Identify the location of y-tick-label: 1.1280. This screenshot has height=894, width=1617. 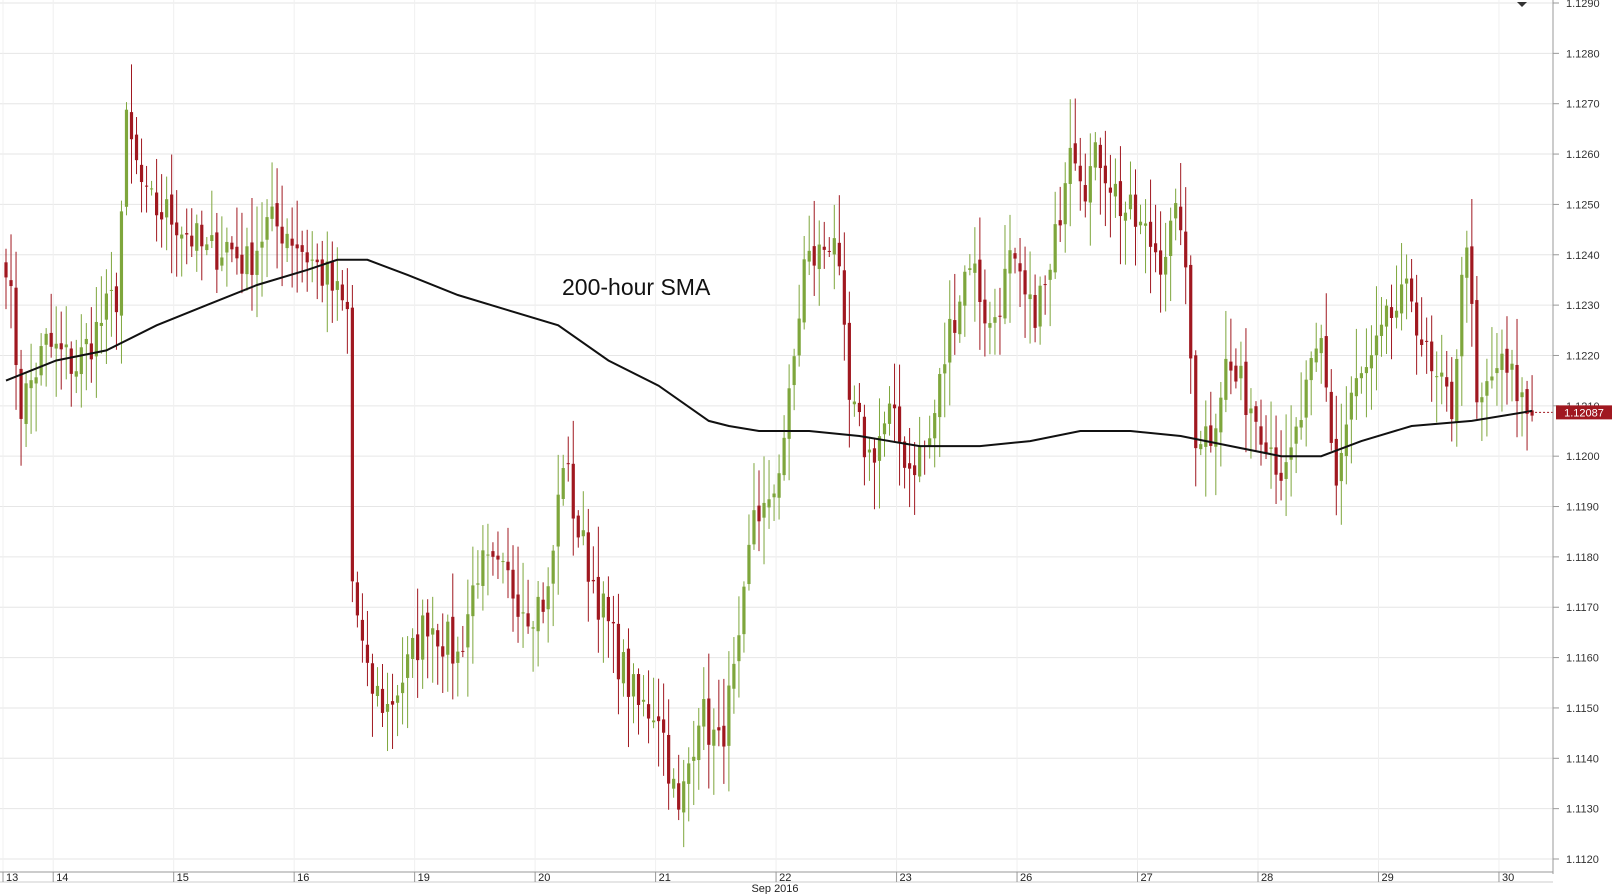
(1583, 54).